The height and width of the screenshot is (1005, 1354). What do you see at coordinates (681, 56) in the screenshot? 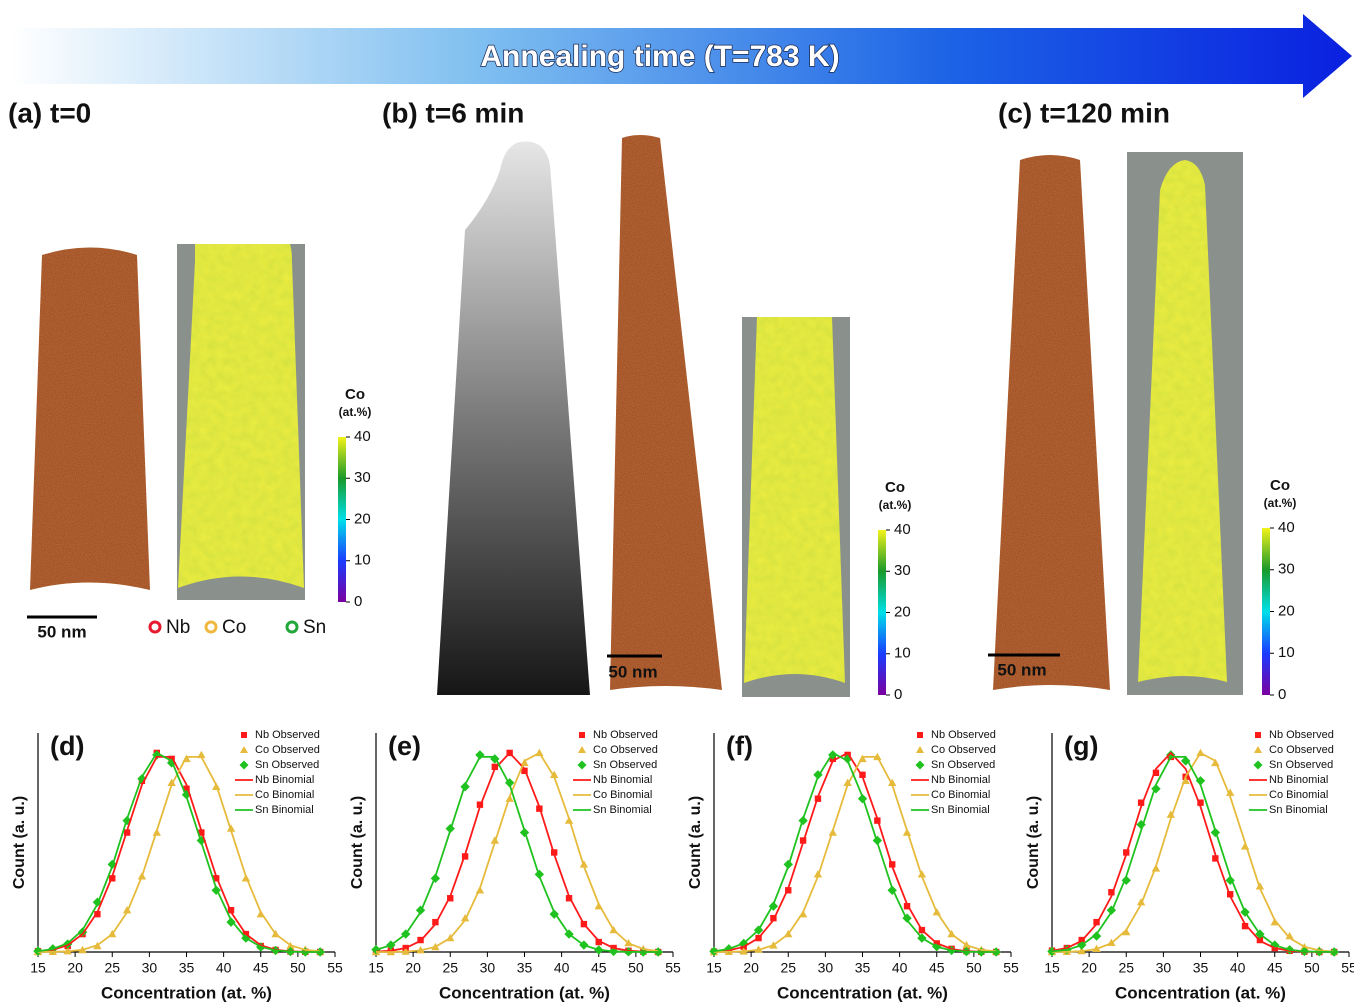
I see `banner-arrow` at bounding box center [681, 56].